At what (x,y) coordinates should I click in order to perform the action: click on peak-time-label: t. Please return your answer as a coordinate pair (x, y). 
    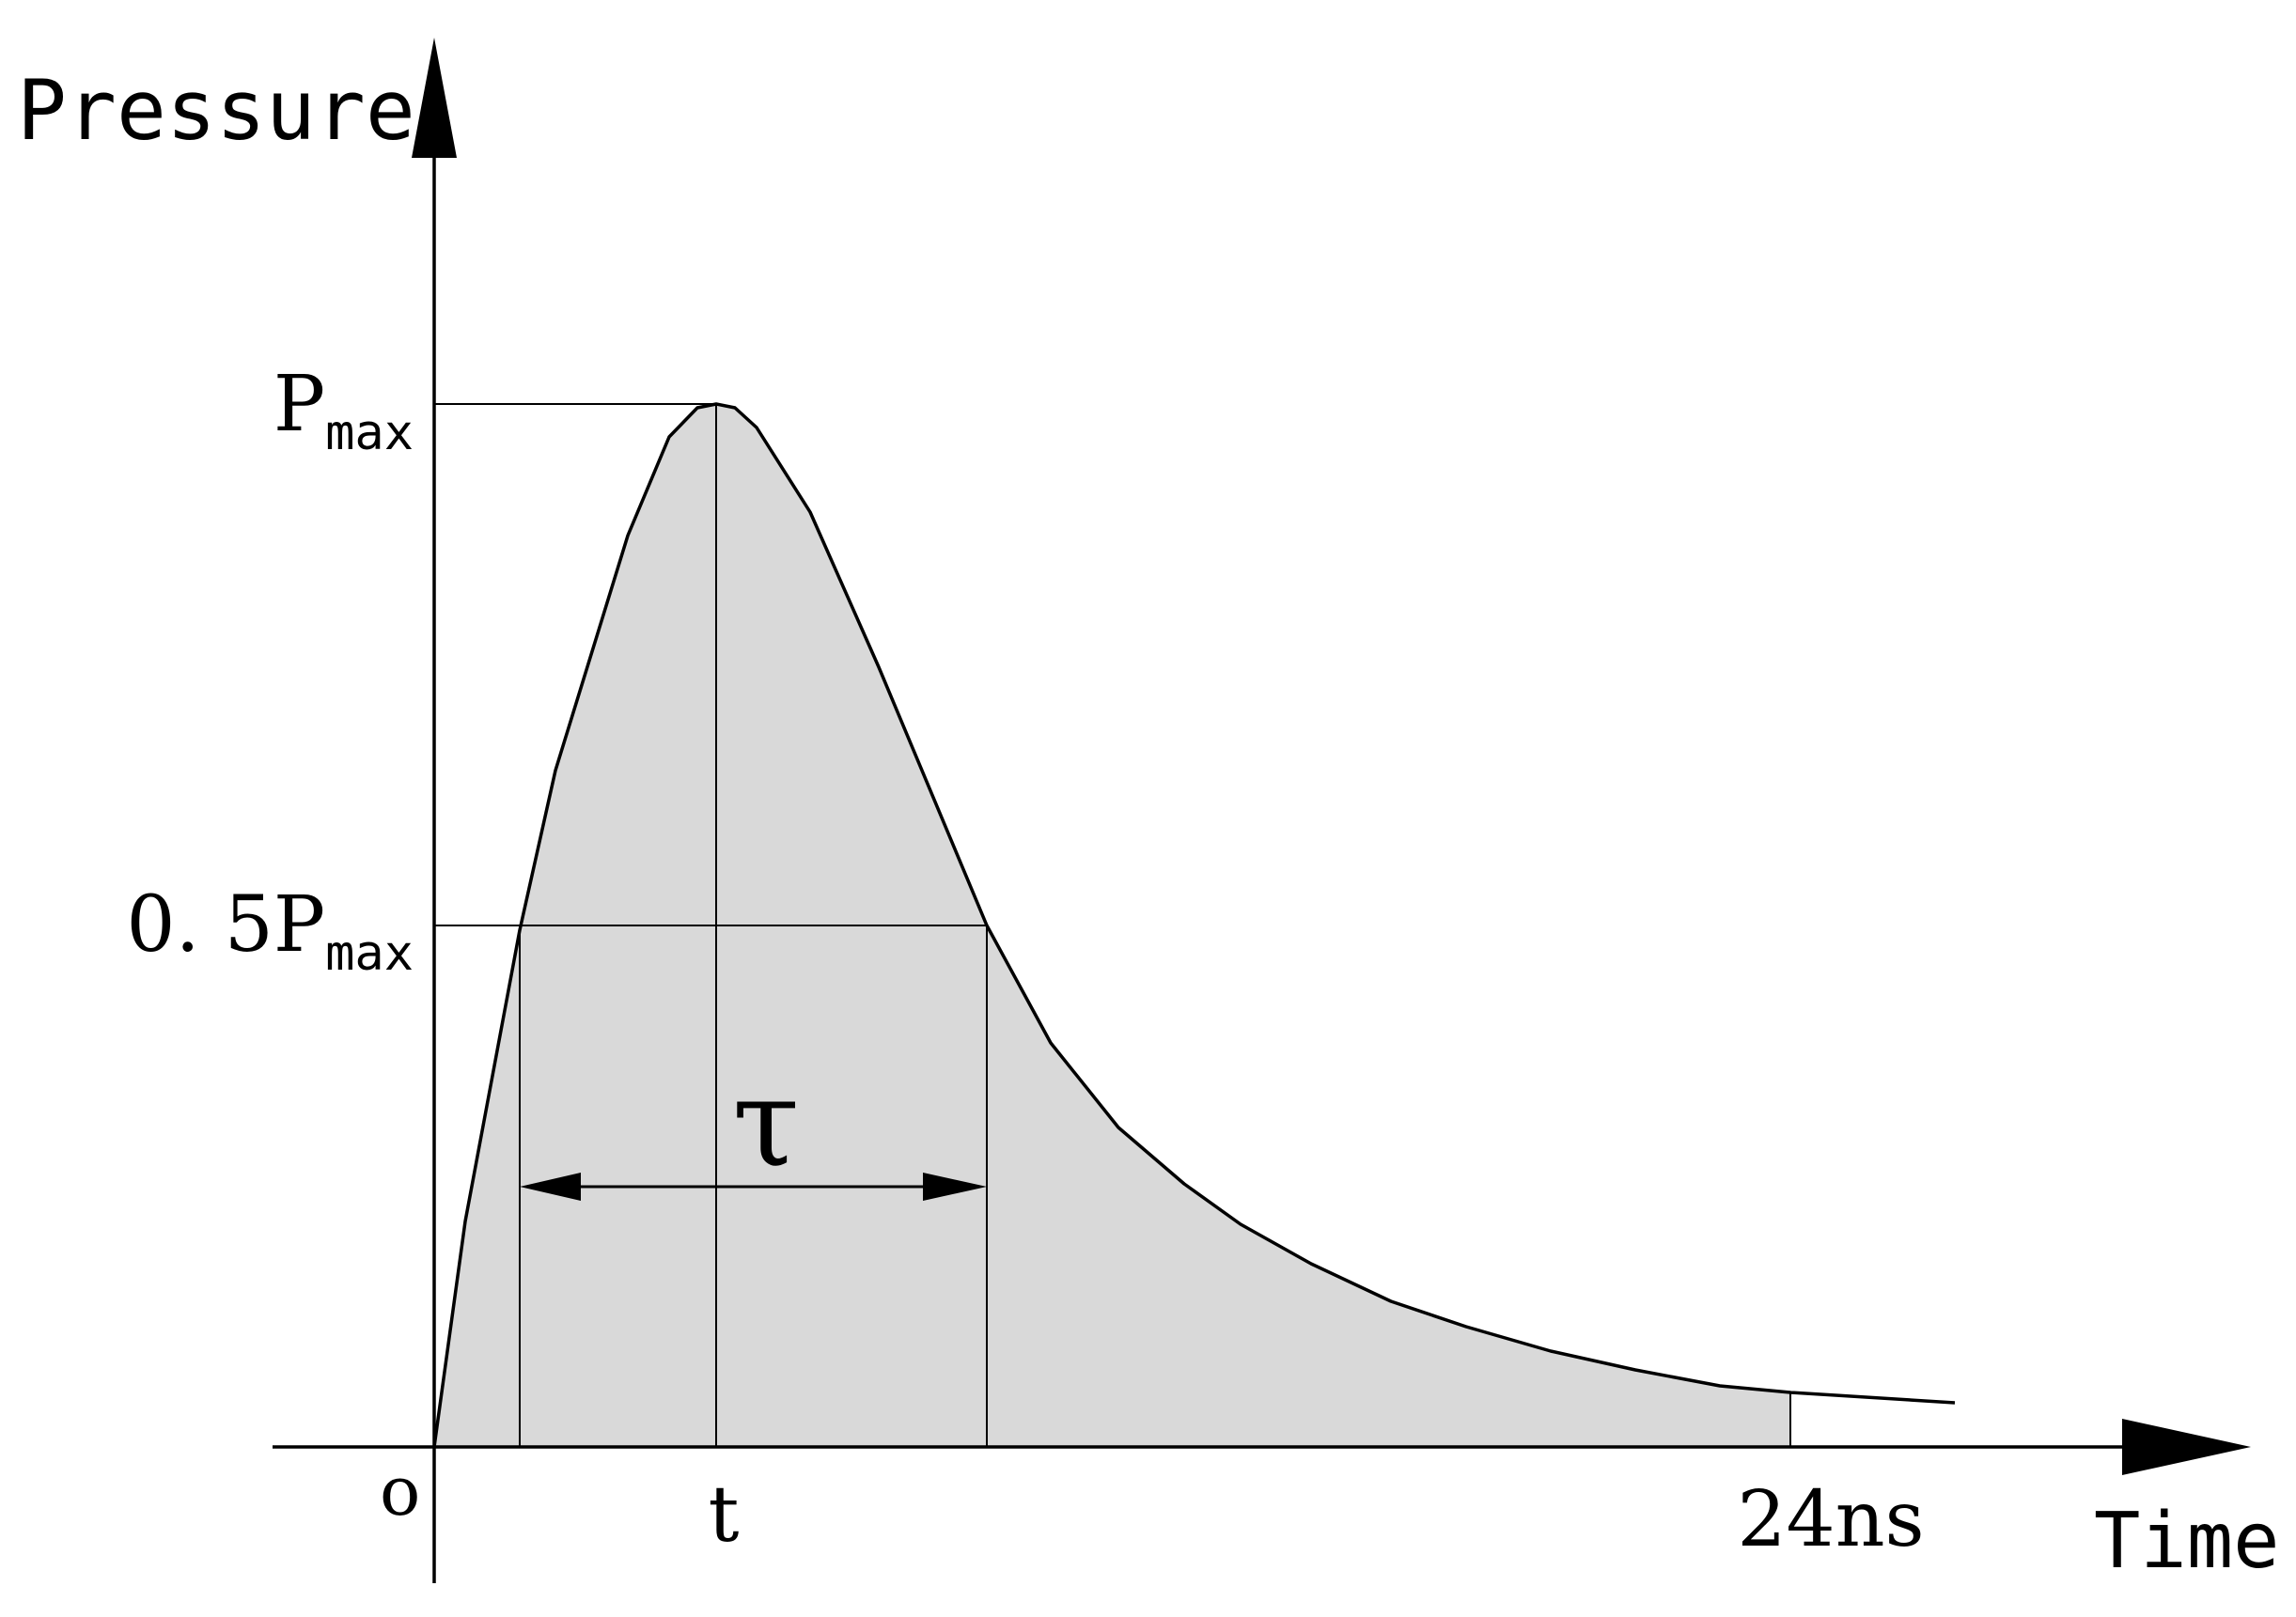
    Looking at the image, I should click on (724, 1515).